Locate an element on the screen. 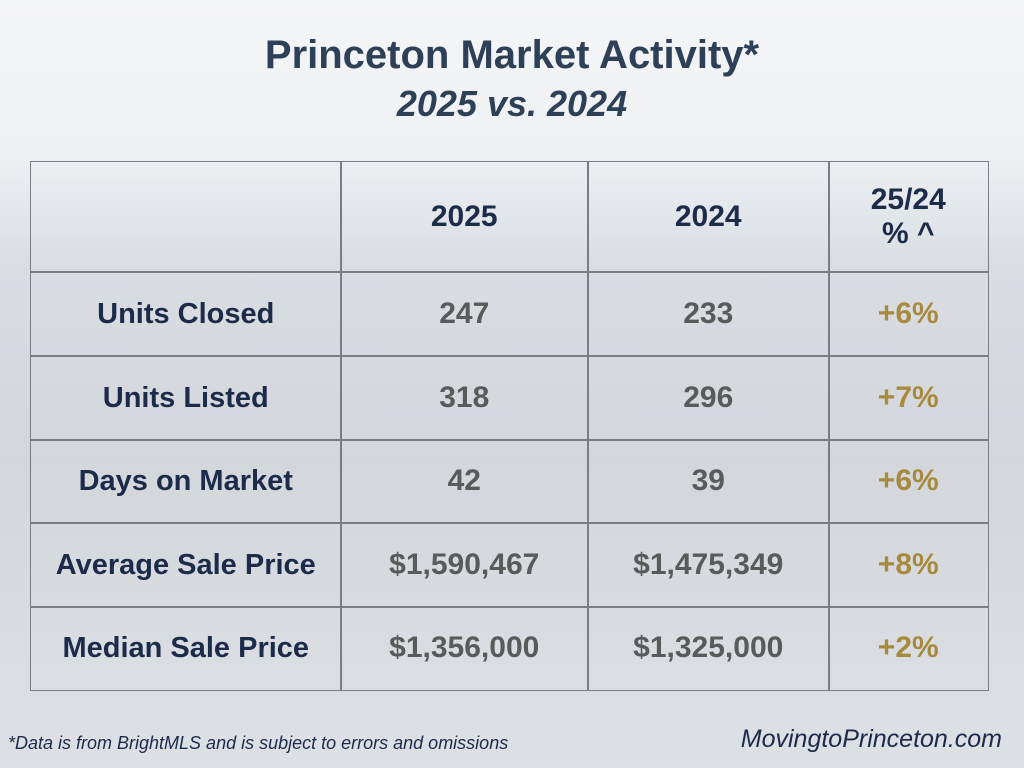  table-cell: +2% is located at coordinates (908, 648).